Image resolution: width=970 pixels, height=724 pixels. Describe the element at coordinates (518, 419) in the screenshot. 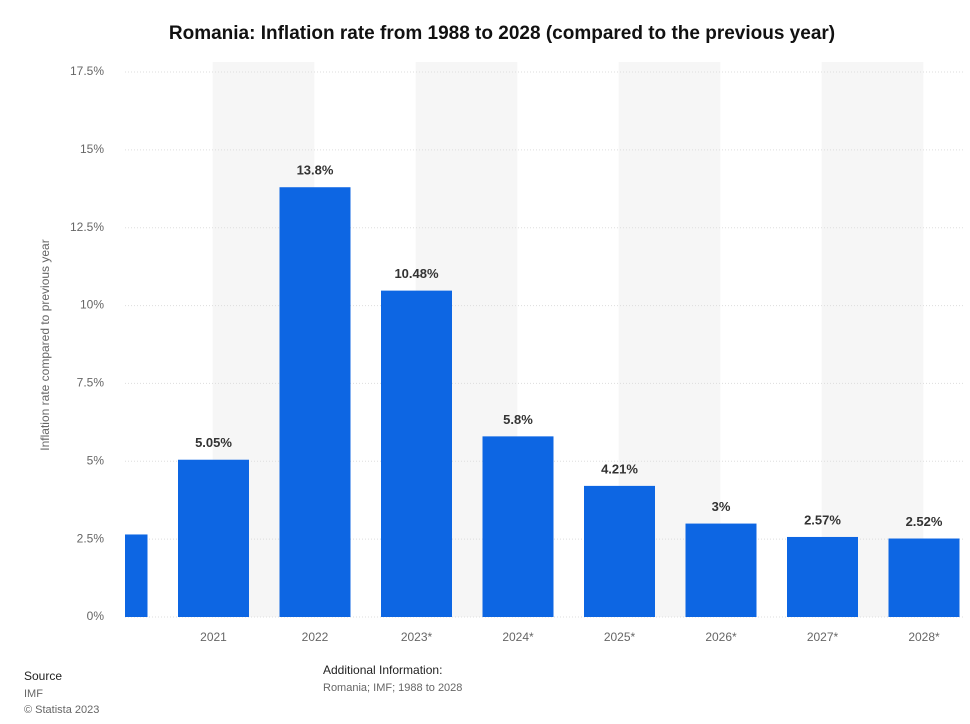

I see `value-label: 5.8%` at that location.